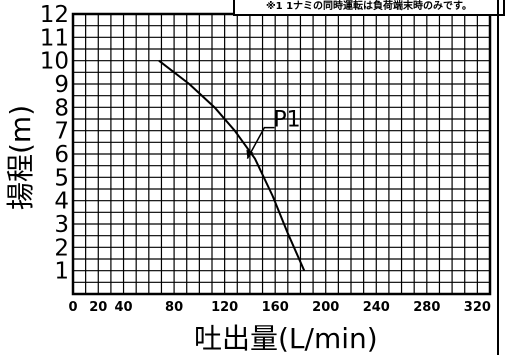  Describe the element at coordinates (477, 307) in the screenshot. I see `x-tick-label: 320` at that location.